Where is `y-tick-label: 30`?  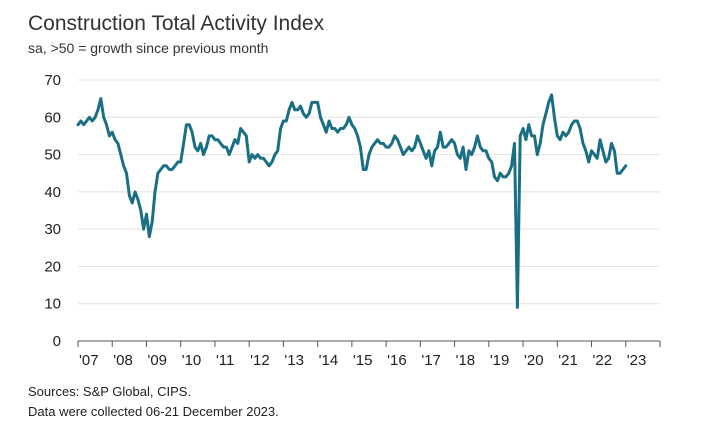
y-tick-label: 30 is located at coordinates (52, 229).